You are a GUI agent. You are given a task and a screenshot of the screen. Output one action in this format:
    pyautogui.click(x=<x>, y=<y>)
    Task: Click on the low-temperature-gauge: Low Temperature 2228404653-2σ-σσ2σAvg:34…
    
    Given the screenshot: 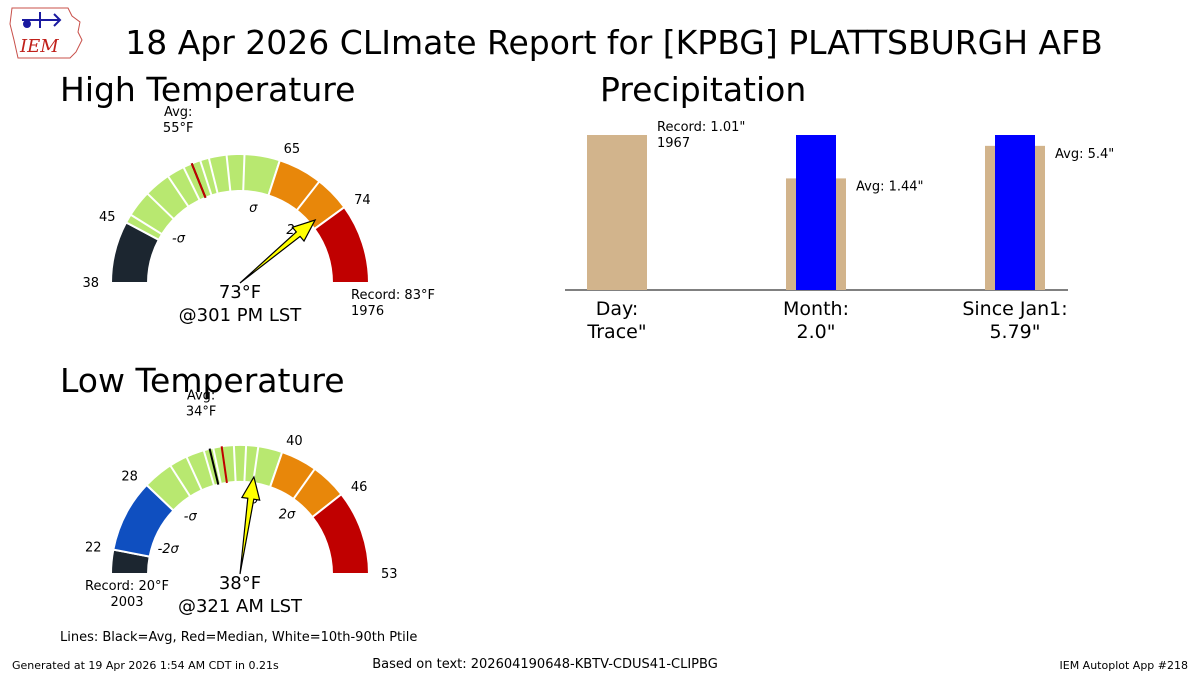 What is the action you would take?
    pyautogui.click(x=229, y=489)
    